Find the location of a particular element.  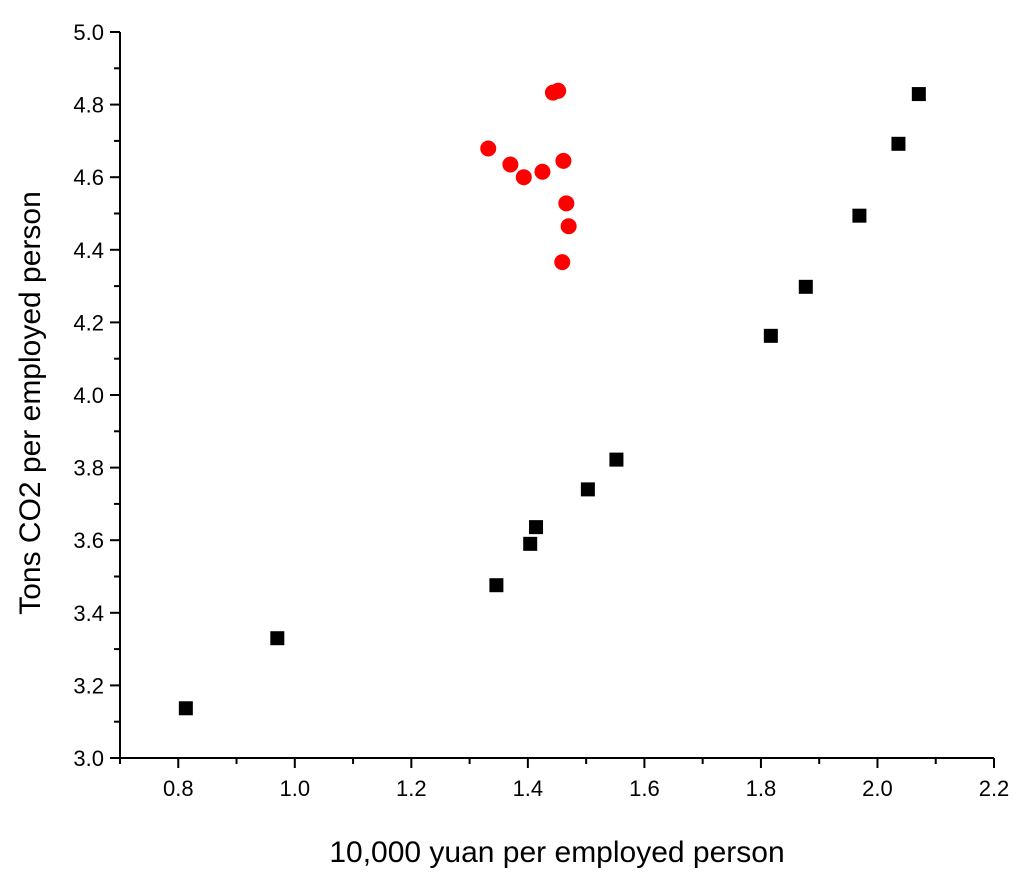

y-tick-label: 3.0 is located at coordinates (88, 758).